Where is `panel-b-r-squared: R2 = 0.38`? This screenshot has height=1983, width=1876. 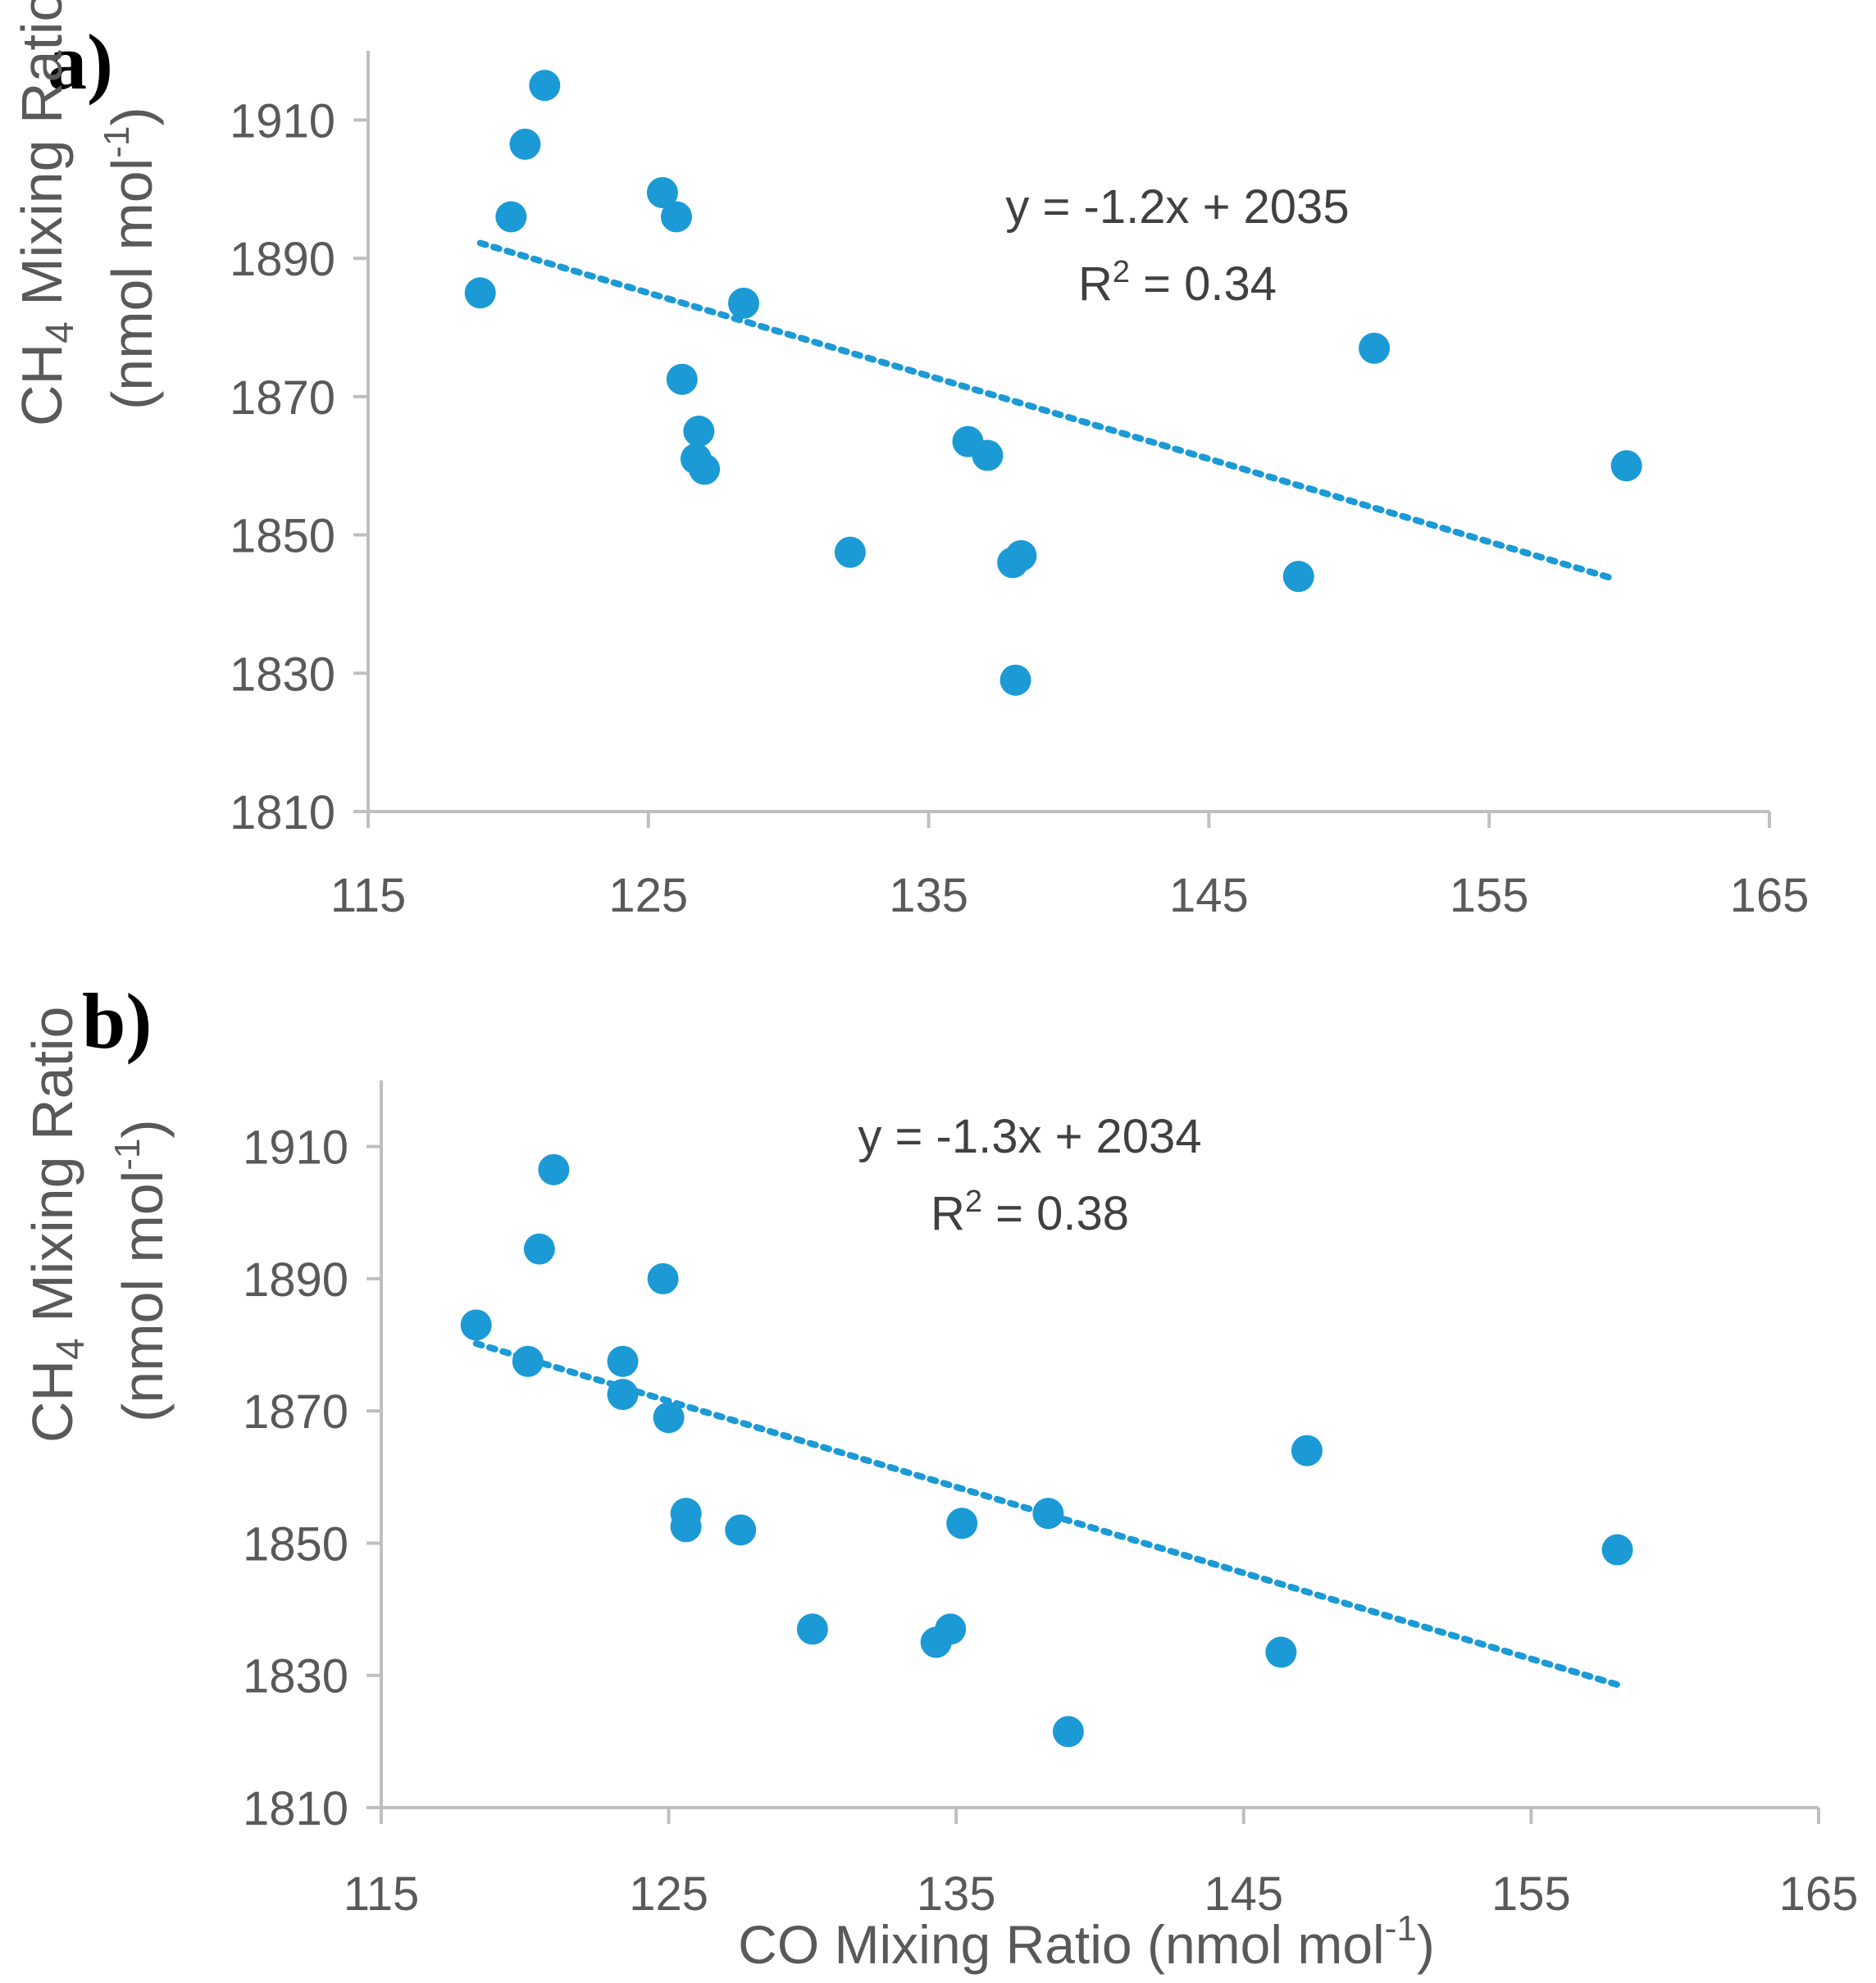 panel-b-r-squared: R2 = 0.38 is located at coordinates (1030, 1212).